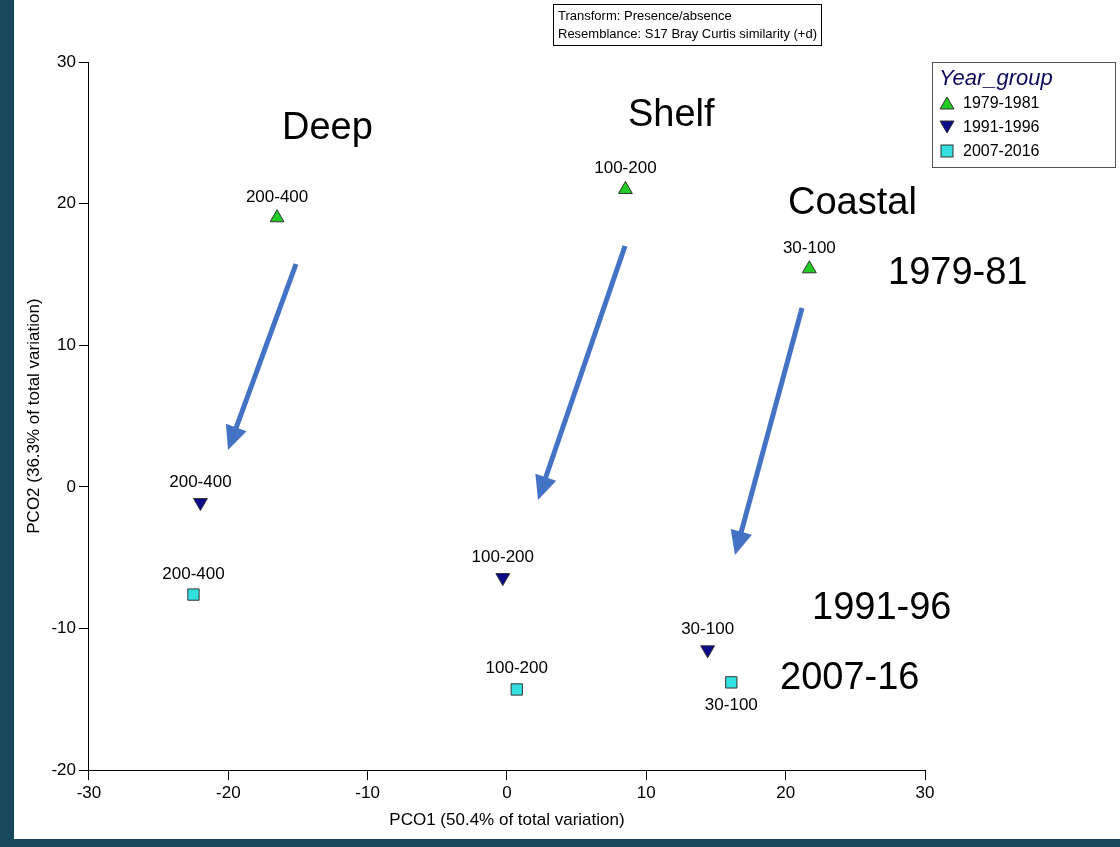 The height and width of the screenshot is (847, 1120). I want to click on y-tick-label: 10, so click(66, 344).